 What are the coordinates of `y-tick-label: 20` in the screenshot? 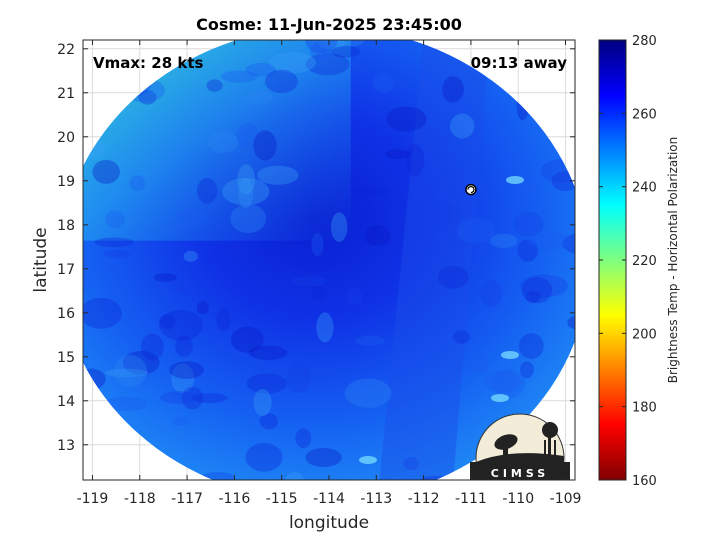 It's located at (66, 138).